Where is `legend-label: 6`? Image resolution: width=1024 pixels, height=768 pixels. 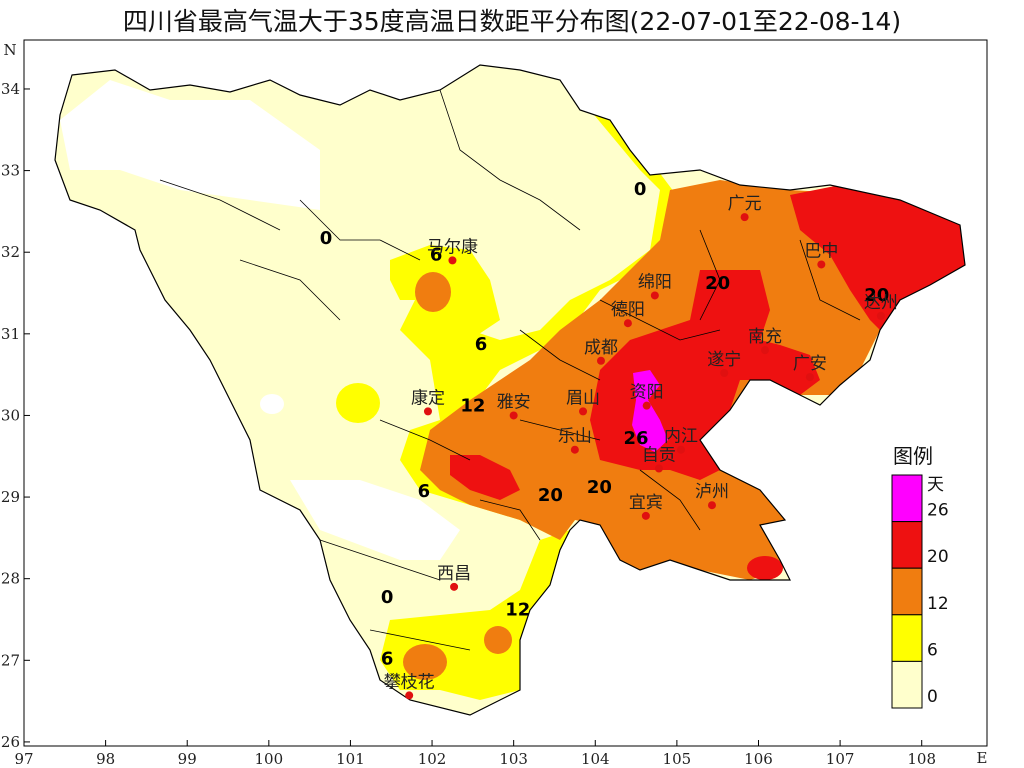 legend-label: 6 is located at coordinates (932, 650).